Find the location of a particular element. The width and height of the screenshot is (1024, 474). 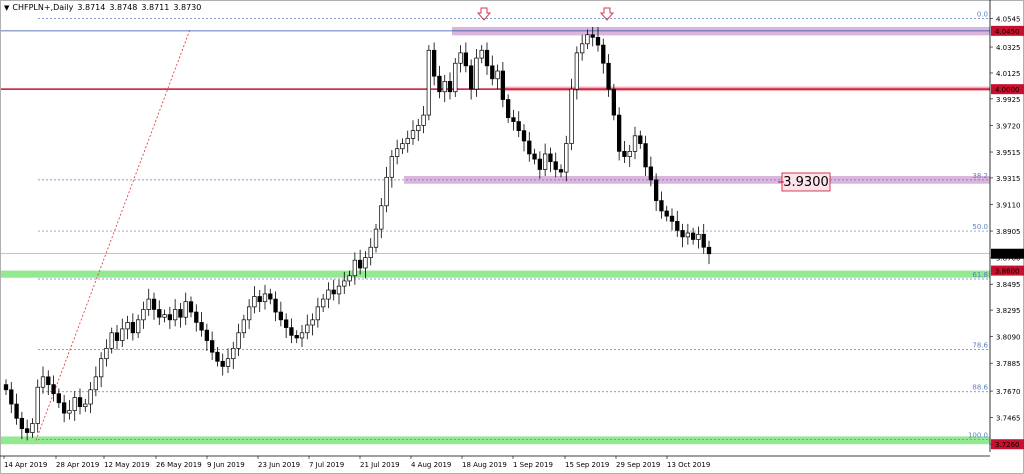

badge-red-line-bg is located at coordinates (1007, 89).